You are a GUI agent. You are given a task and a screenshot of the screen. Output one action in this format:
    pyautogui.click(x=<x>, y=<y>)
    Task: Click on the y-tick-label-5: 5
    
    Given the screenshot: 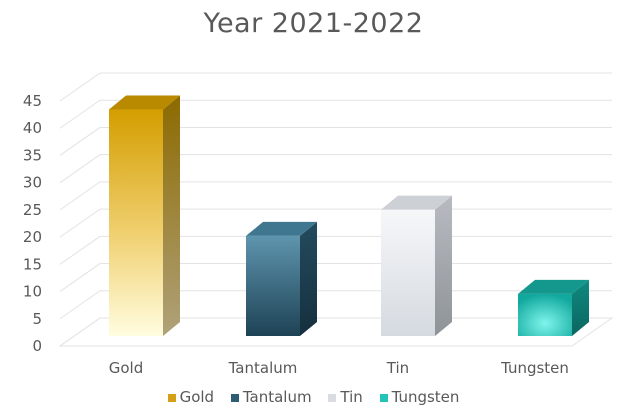 What is the action you would take?
    pyautogui.click(x=37, y=319)
    